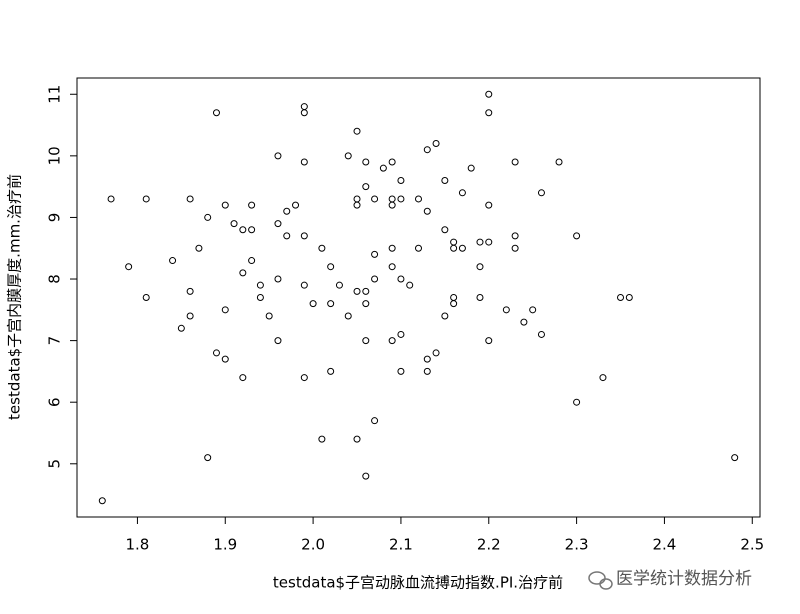 The image size is (800, 614). What do you see at coordinates (752, 545) in the screenshot?
I see `x-tick-label: 2.5` at bounding box center [752, 545].